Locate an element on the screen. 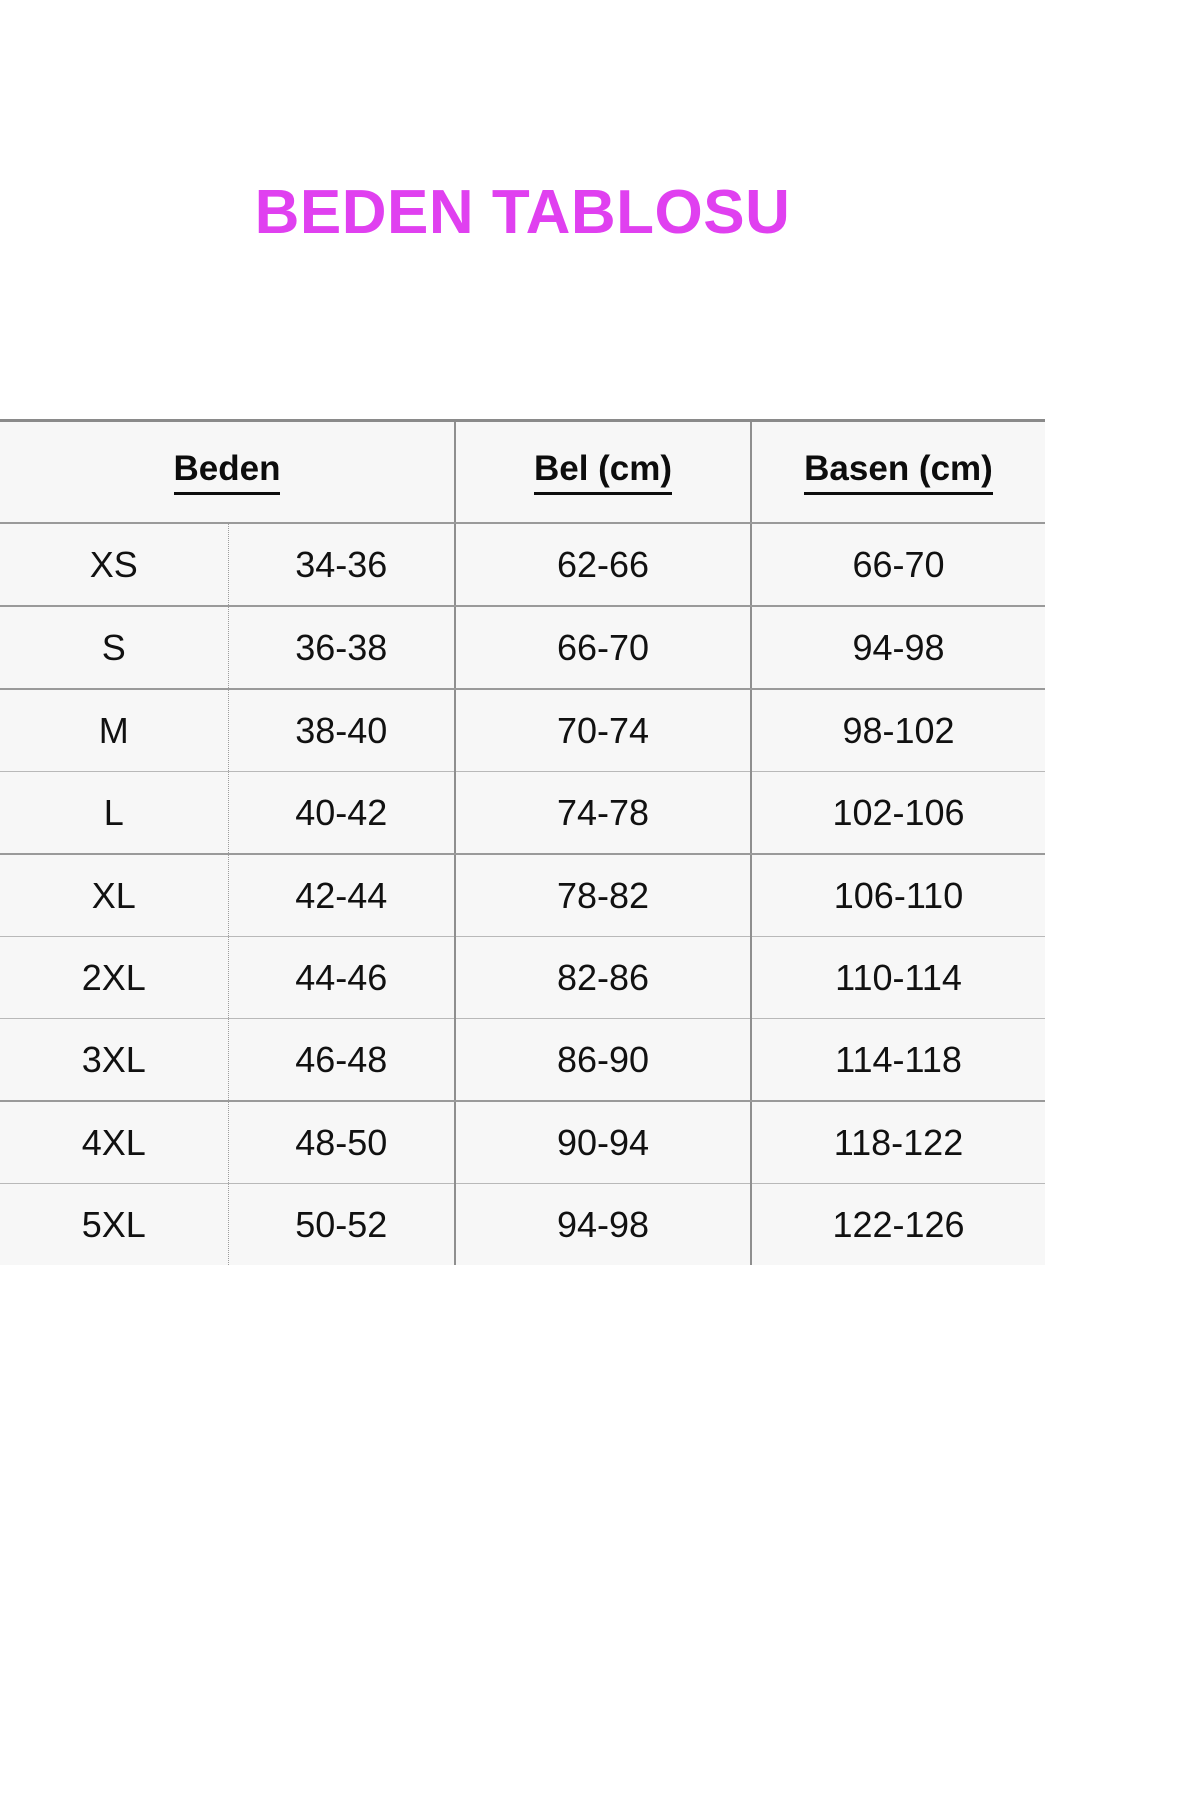 Image resolution: width=1200 pixels, height=1800 pixels. cell-size: S is located at coordinates (114, 648).